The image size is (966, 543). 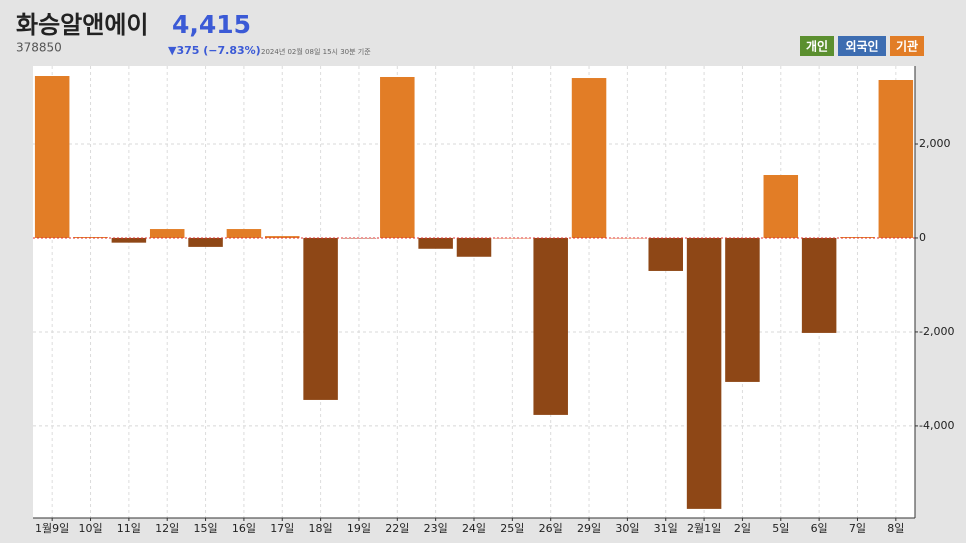 What do you see at coordinates (742, 528) in the screenshot?
I see `x-tick-label: 2일` at bounding box center [742, 528].